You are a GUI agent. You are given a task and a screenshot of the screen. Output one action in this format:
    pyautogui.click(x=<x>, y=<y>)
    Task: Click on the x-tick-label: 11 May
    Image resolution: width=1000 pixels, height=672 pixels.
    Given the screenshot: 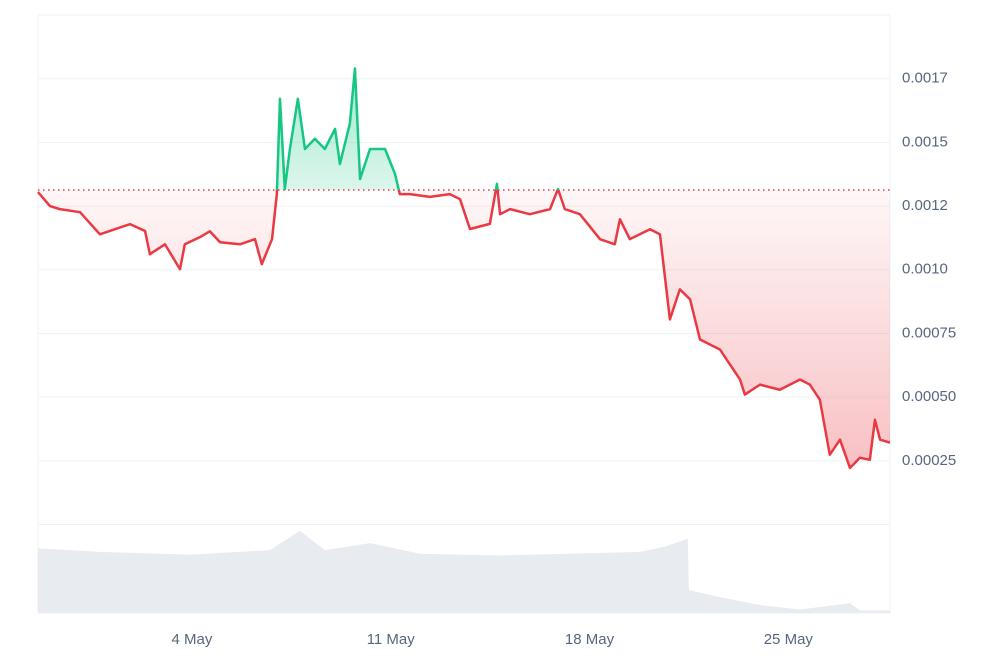 What is the action you would take?
    pyautogui.click(x=391, y=639)
    